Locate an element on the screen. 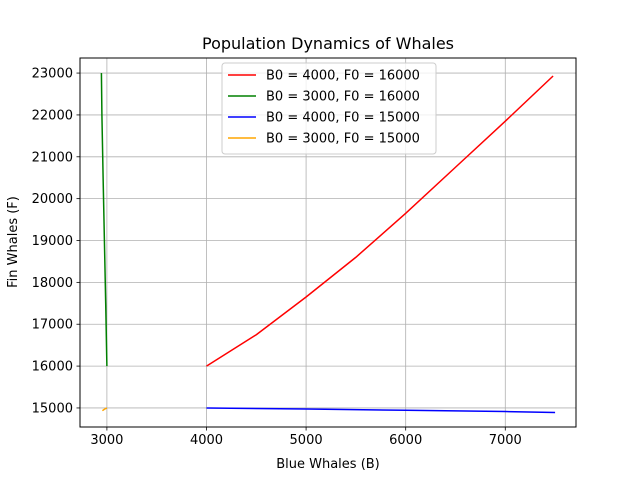  y-tick-label: 20000 is located at coordinates (52, 199).